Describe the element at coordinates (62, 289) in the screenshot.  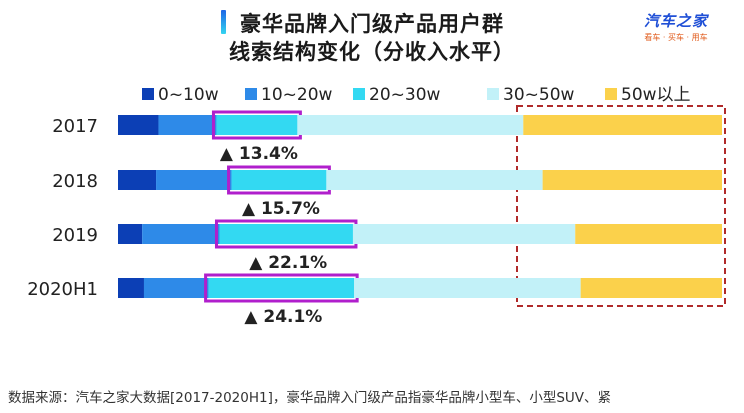
I see `category-label-3: 2020H1` at that location.